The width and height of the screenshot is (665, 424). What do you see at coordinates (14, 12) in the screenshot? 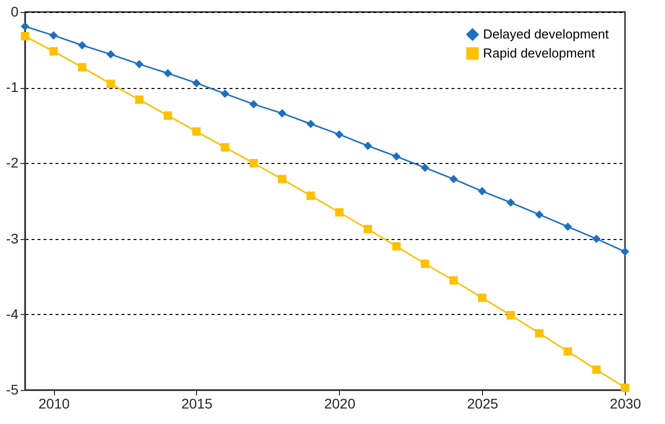
I see `y-tick-label: 0` at bounding box center [14, 12].